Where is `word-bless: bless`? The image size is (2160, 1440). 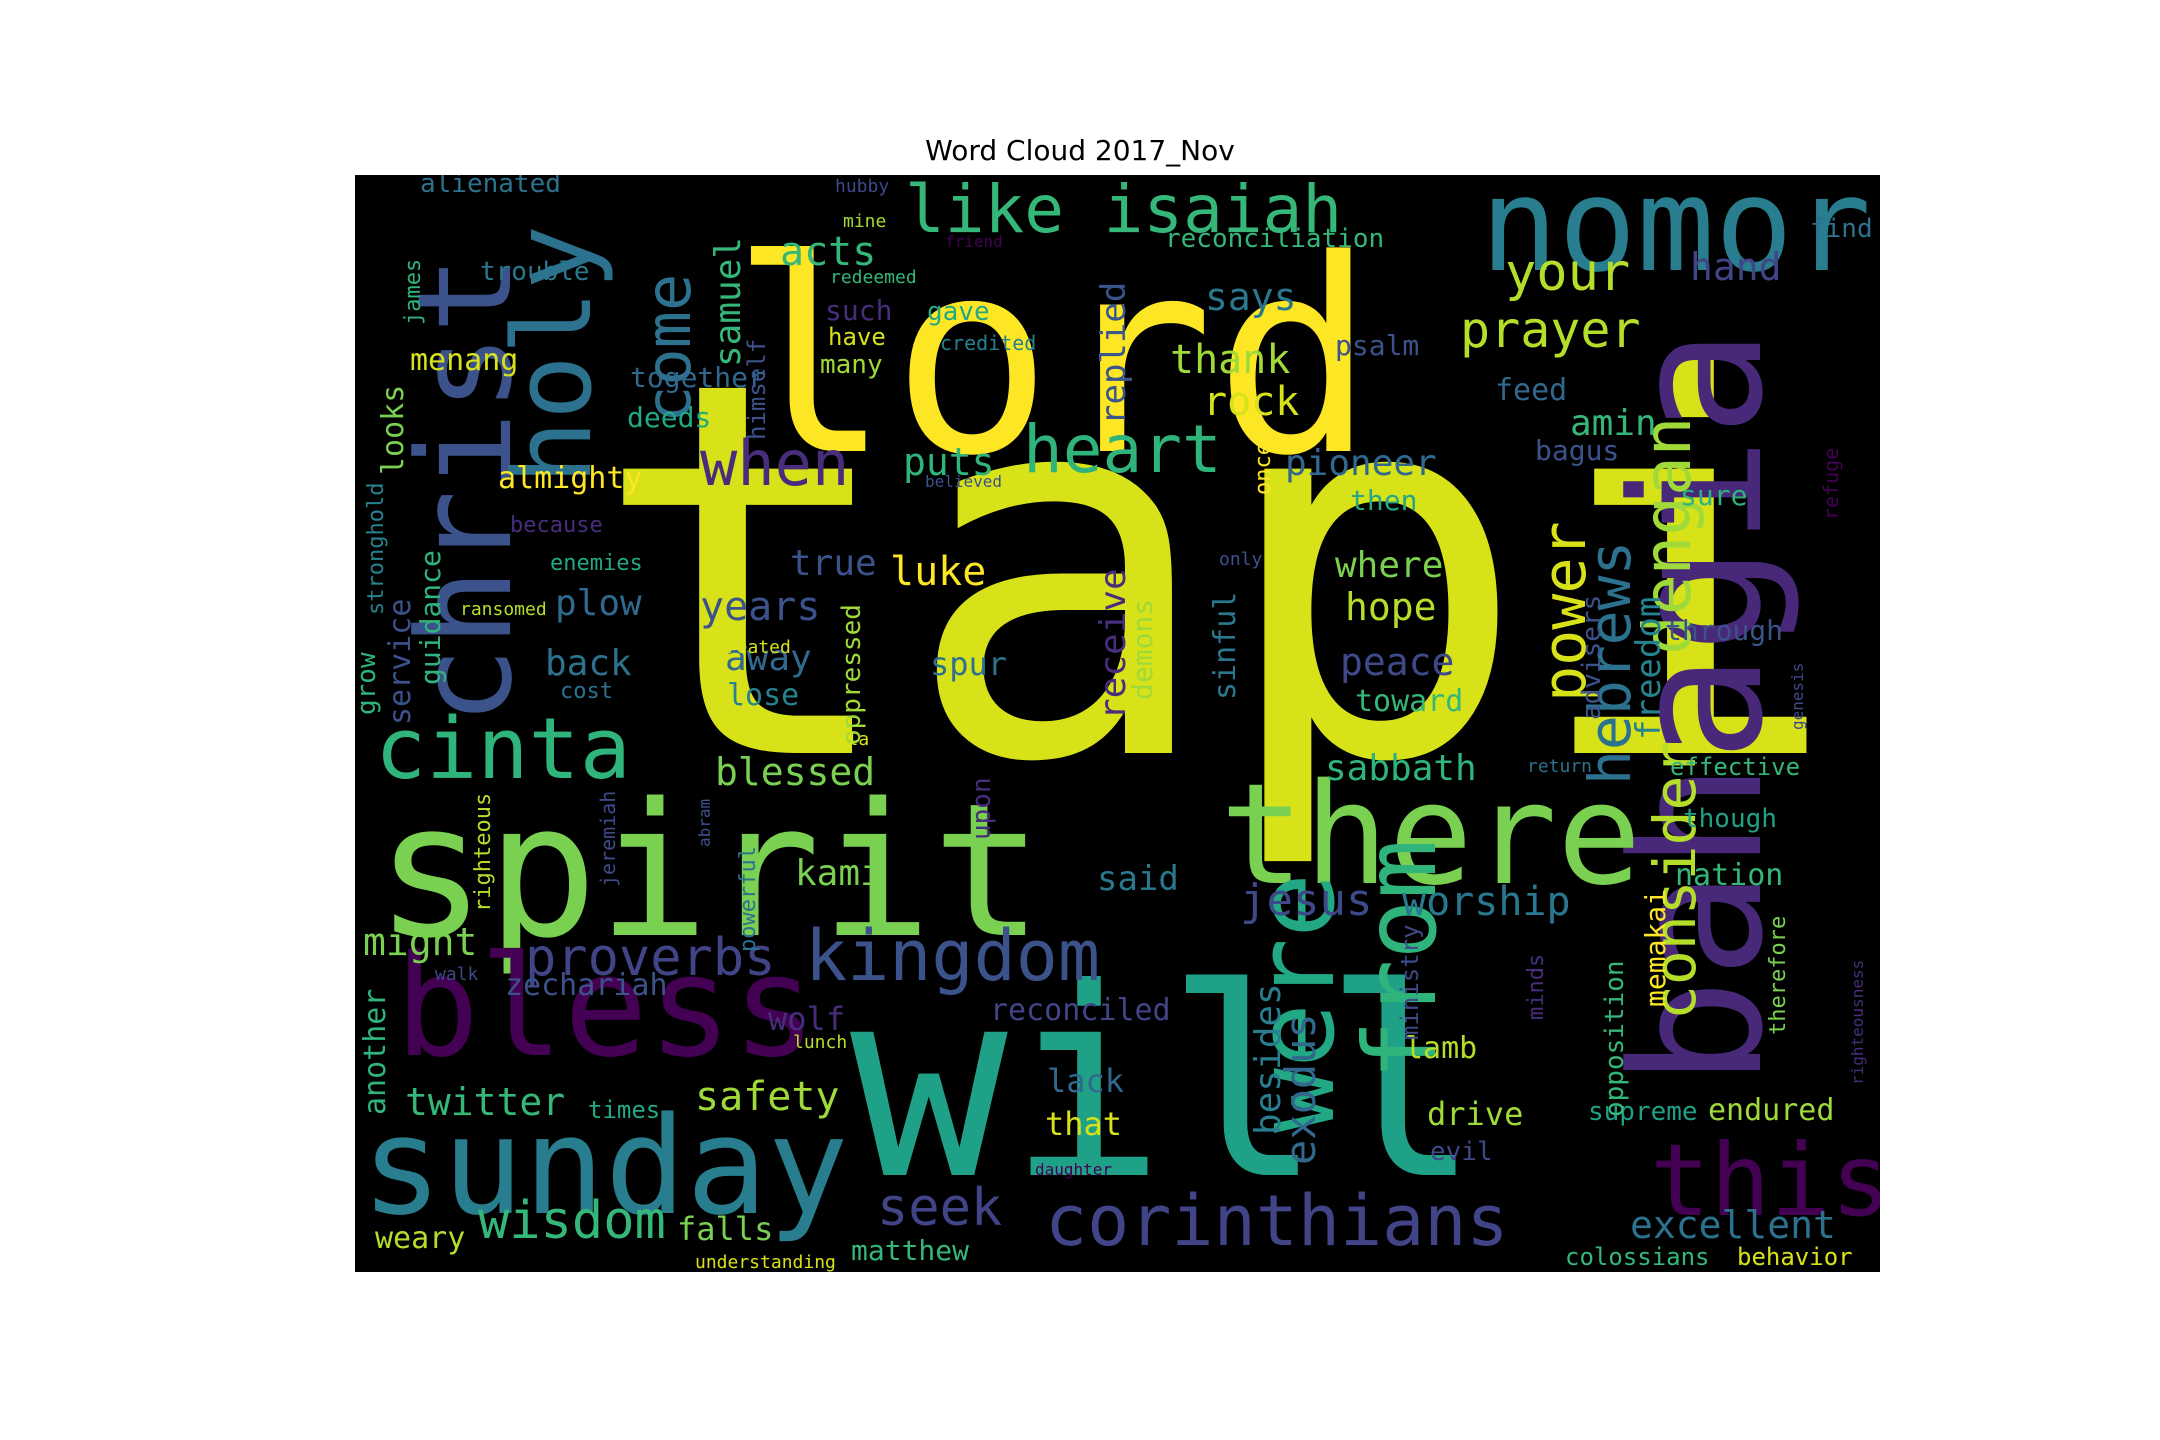 word-bless: bless is located at coordinates (605, 1007).